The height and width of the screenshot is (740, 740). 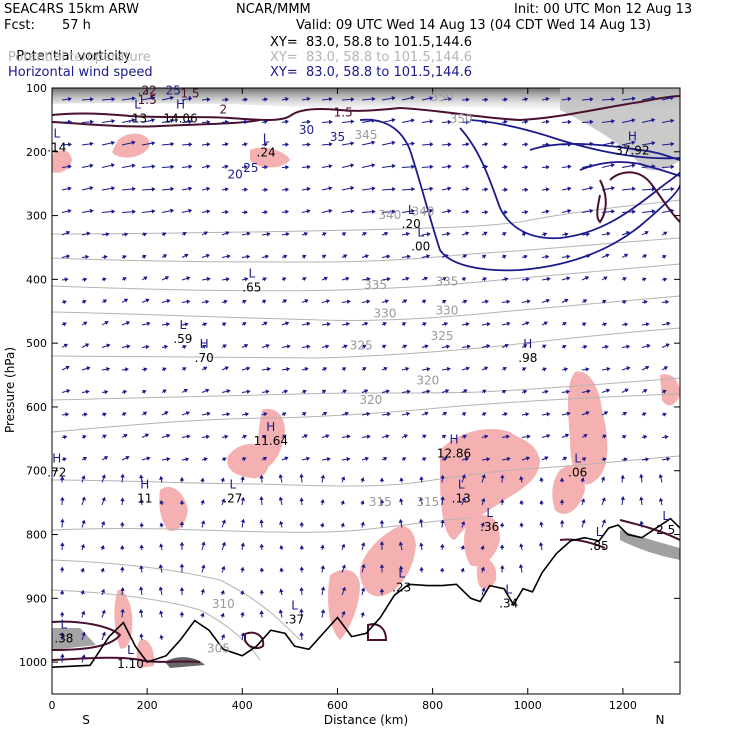 What do you see at coordinates (182, 339) in the screenshot?
I see `extremum-value: .59` at bounding box center [182, 339].